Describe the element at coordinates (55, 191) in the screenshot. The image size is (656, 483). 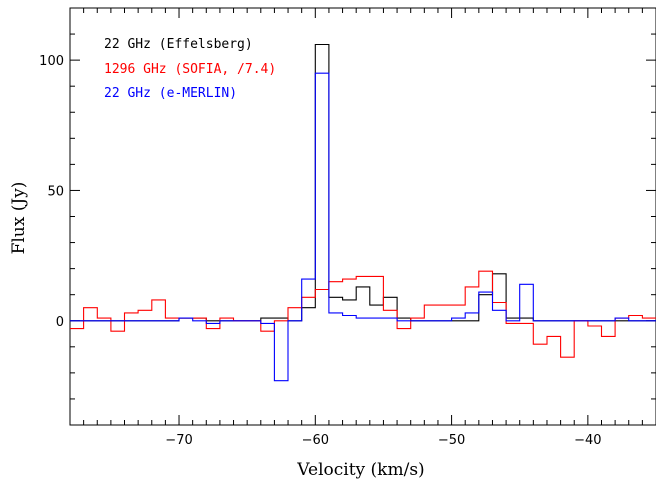
I see `y-tick-label: 50` at that location.